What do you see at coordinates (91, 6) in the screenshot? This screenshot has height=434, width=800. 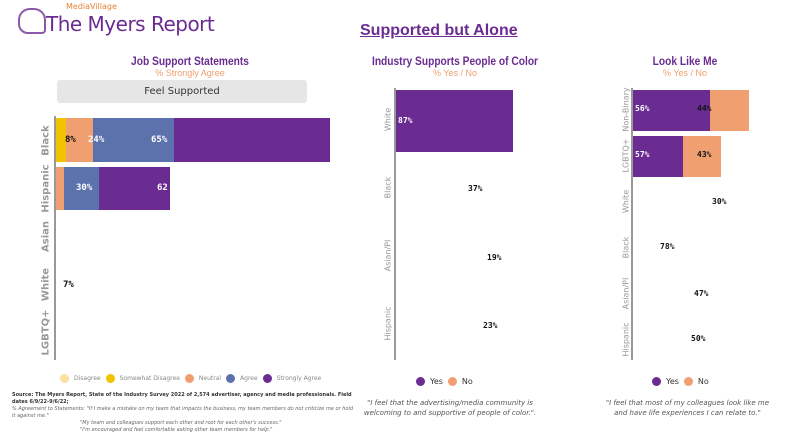 I see `logo-mediavillage: MediaVillage` at bounding box center [91, 6].